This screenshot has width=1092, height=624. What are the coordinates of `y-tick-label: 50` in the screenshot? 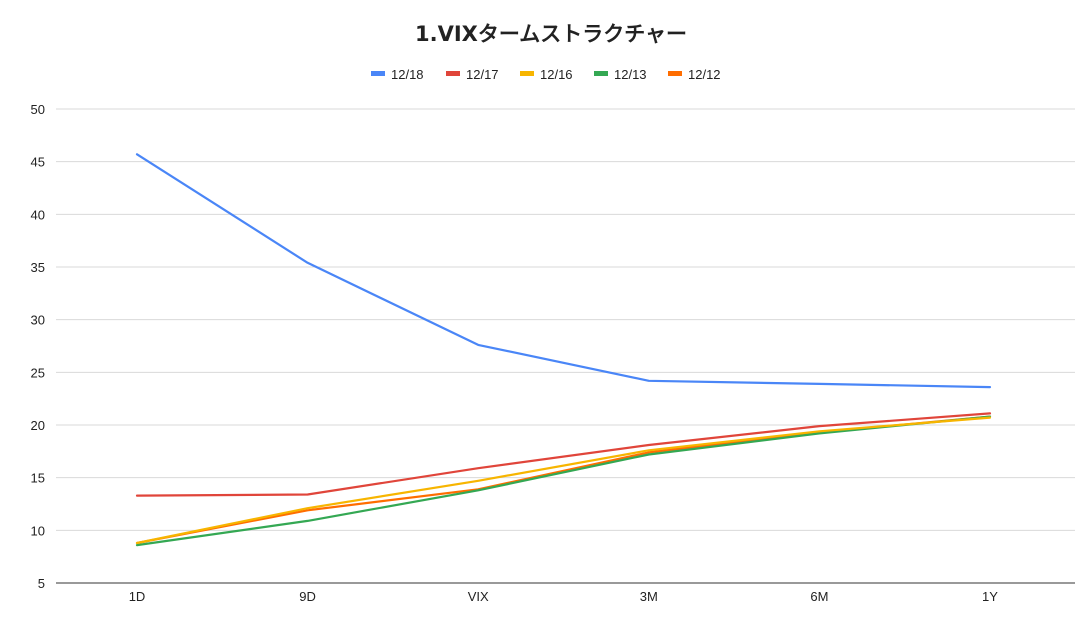 It's located at (38, 109).